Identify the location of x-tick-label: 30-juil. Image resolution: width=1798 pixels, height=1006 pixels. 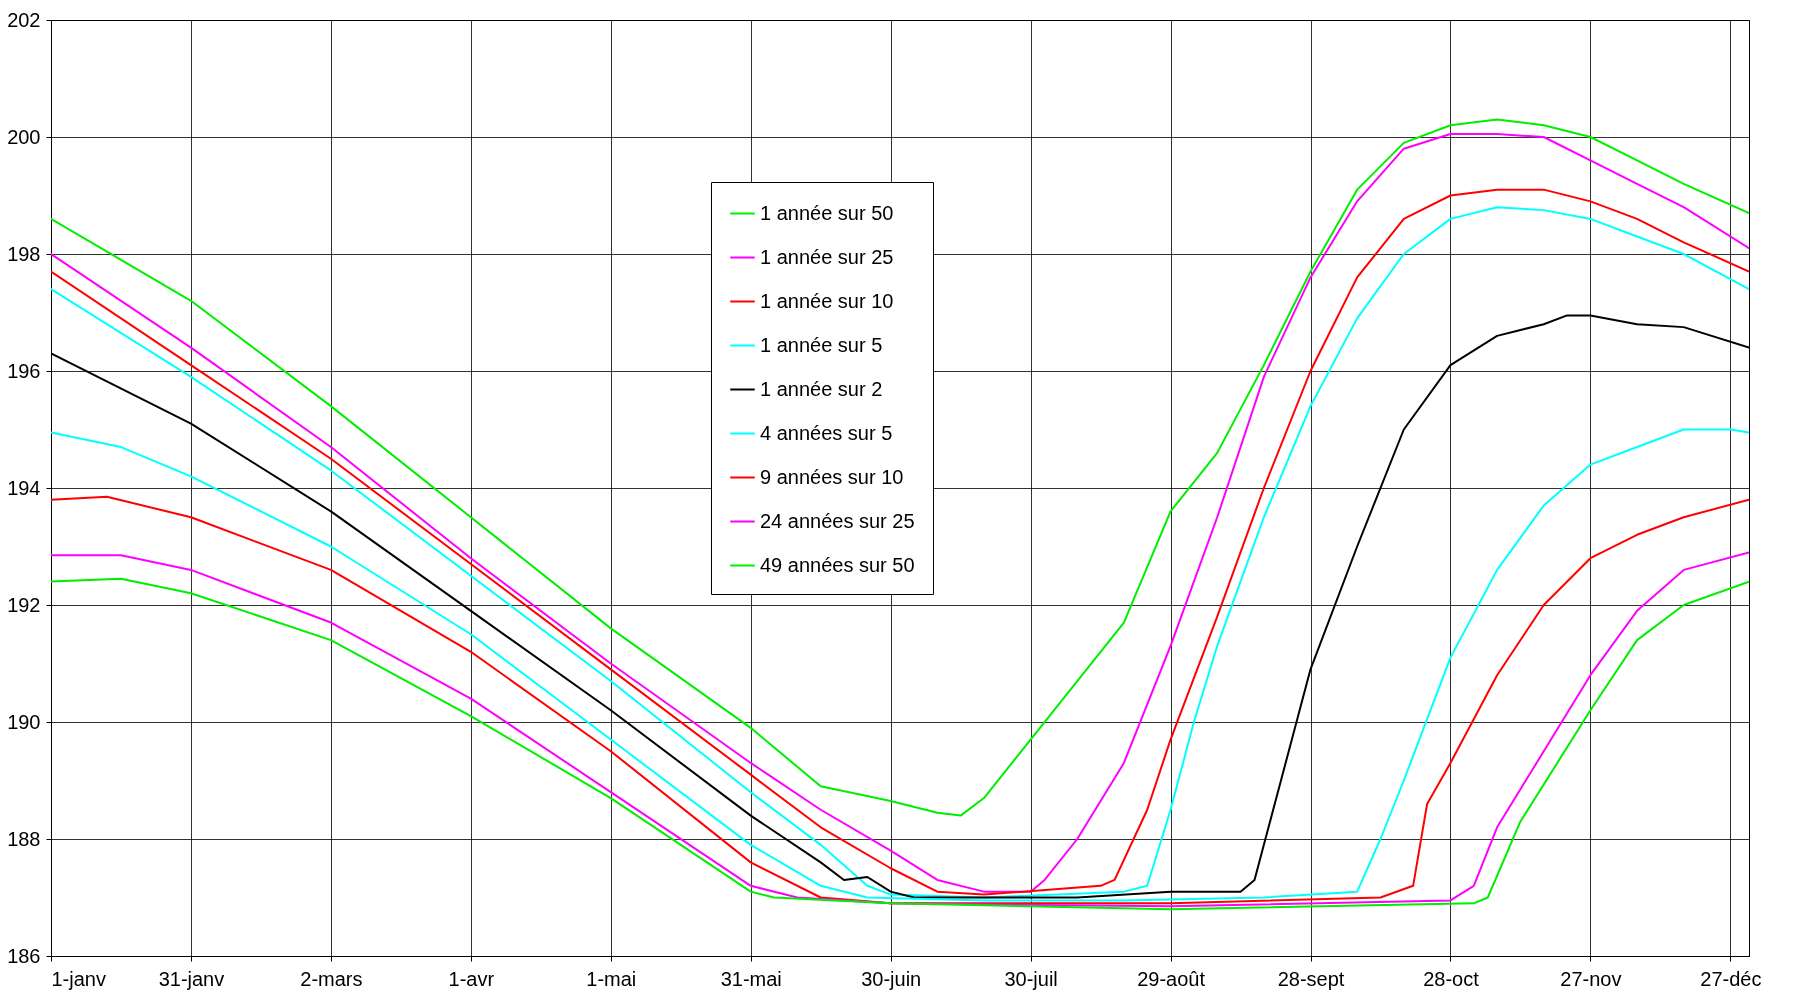
(1031, 978).